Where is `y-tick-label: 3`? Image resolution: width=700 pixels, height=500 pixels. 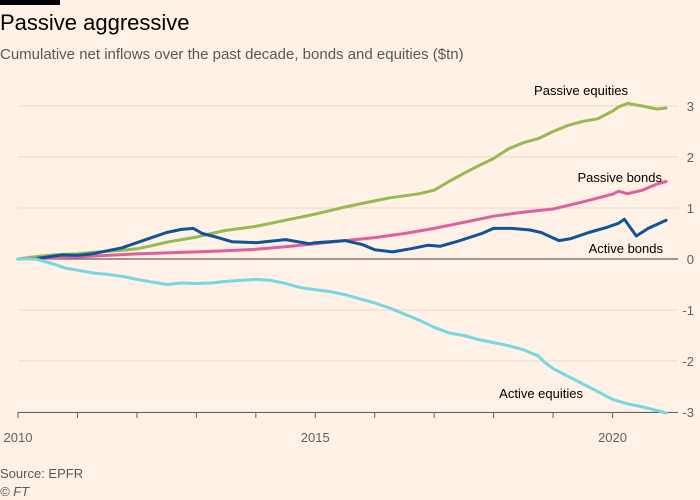
y-tick-label: 3 is located at coordinates (690, 106).